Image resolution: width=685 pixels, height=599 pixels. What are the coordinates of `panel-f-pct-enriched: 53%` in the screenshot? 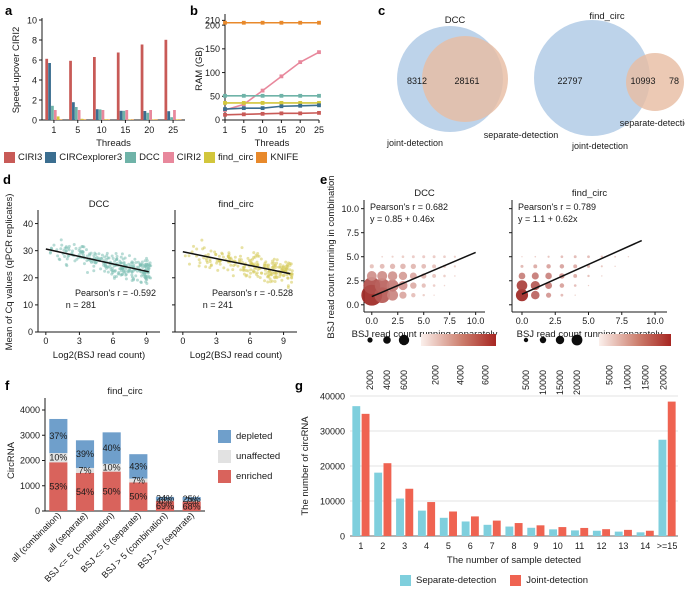 It's located at (58, 487).